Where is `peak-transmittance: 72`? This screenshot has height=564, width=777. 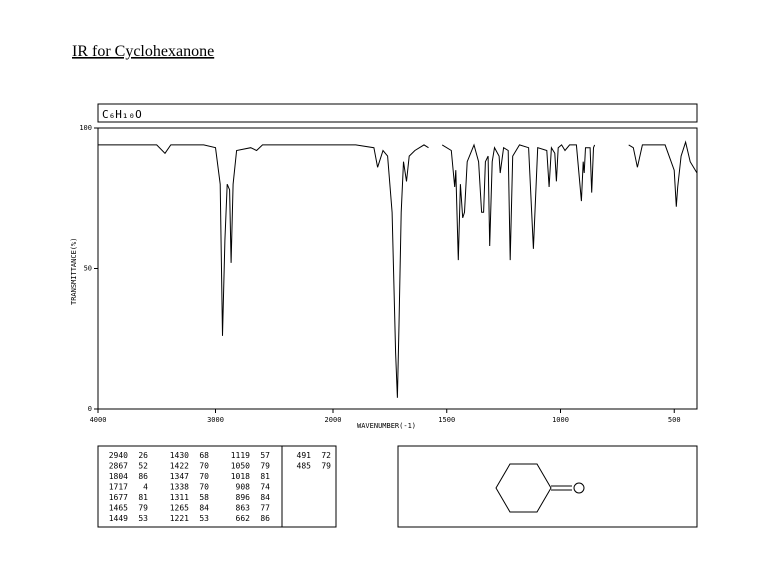
peak-transmittance: 72 is located at coordinates (326, 455).